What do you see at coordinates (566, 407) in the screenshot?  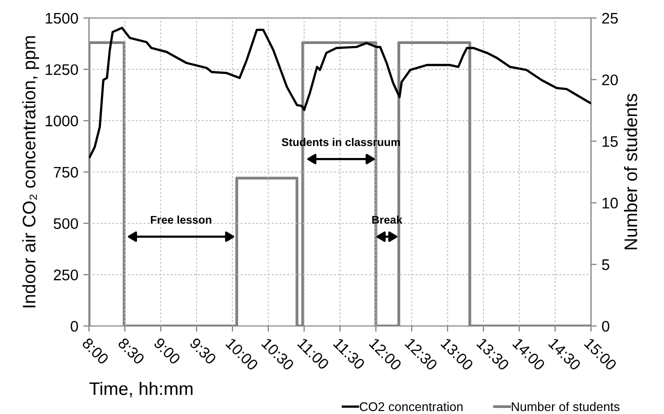 I see `legend-label: Number of students` at bounding box center [566, 407].